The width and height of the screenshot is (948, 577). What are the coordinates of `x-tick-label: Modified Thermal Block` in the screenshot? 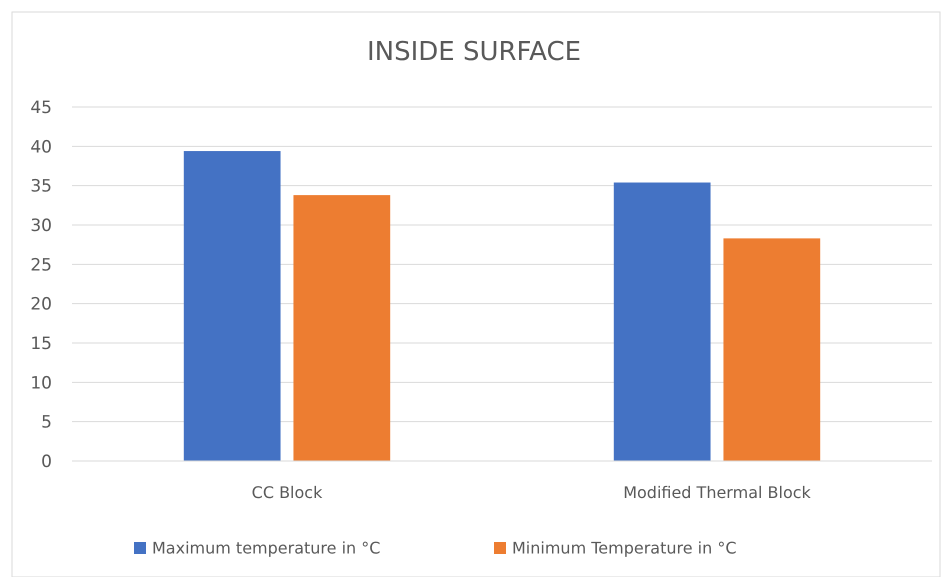 It's located at (717, 492).